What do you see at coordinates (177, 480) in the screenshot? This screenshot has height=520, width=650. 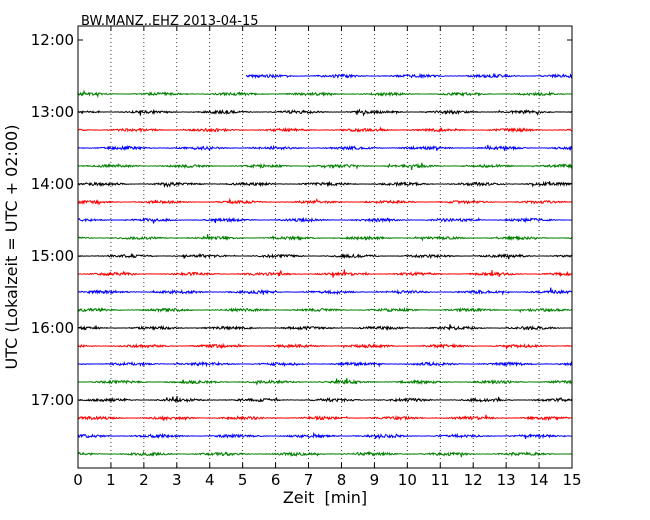 I see `x-tick-label-3: 3` at bounding box center [177, 480].